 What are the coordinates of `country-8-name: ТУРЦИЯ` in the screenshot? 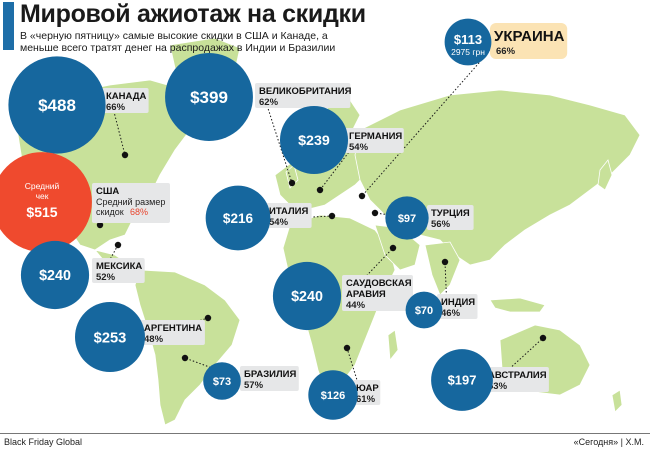 It's located at (450, 213).